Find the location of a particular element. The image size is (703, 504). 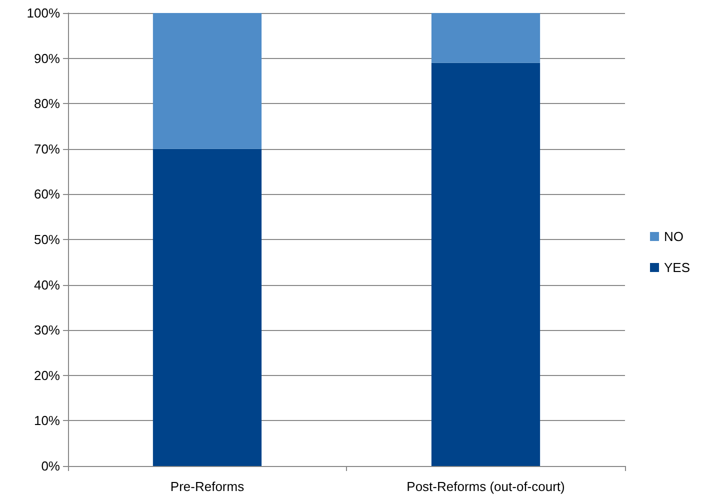

y-tick-label: 80% is located at coordinates (47, 104).